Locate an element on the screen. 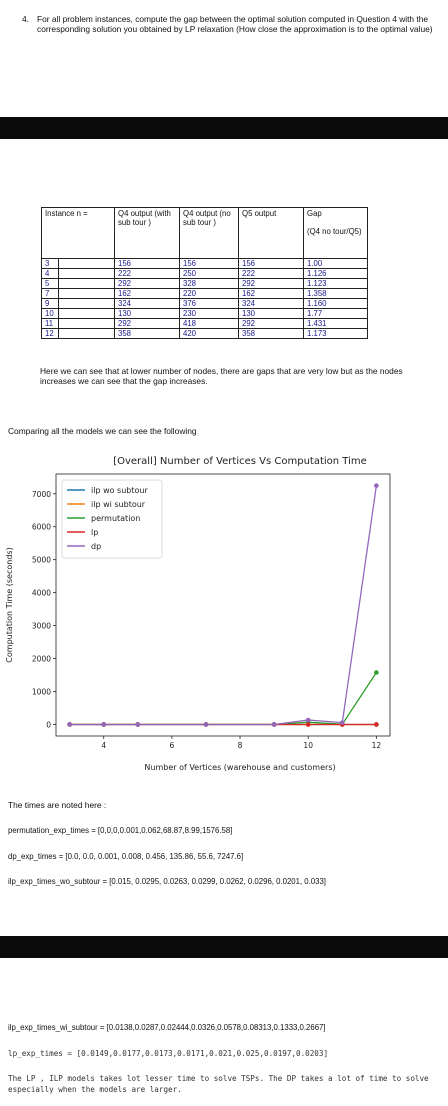 This screenshot has height=1106, width=448. x-tick-label: 8 is located at coordinates (240, 745).